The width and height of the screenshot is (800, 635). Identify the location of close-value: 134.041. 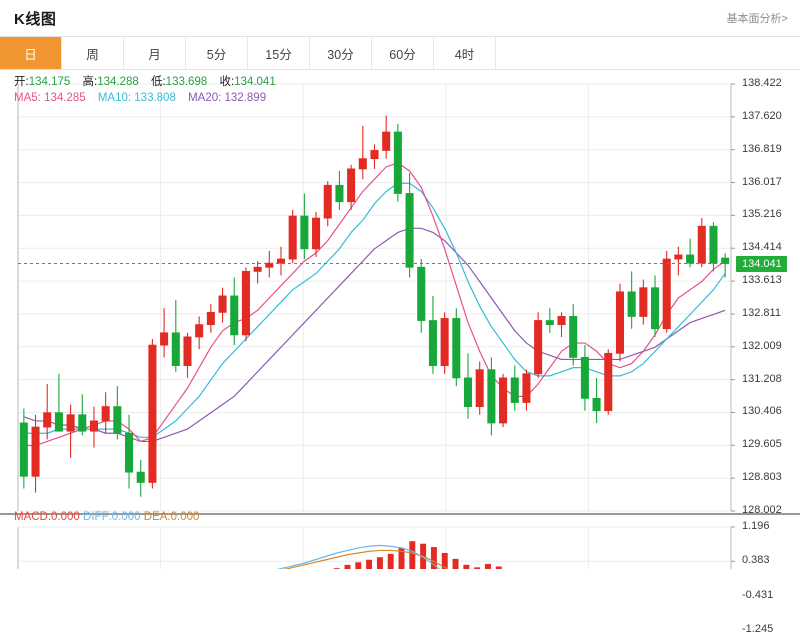
(255, 82).